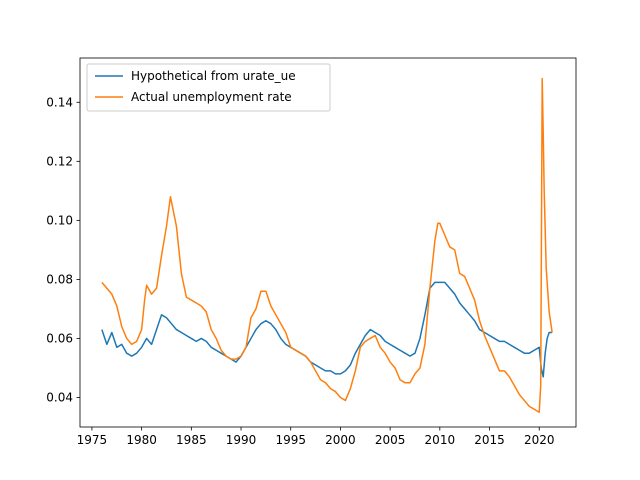 The height and width of the screenshot is (480, 640). I want to click on legend-box, so click(208, 87).